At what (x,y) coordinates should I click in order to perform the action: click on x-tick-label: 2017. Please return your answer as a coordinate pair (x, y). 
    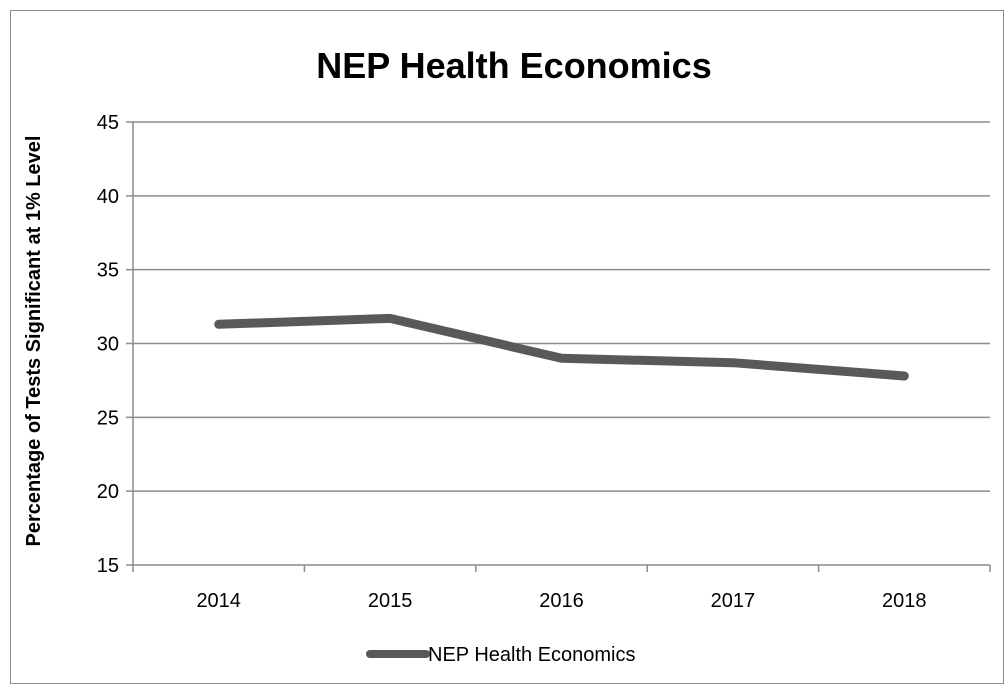
    Looking at the image, I should click on (733, 601).